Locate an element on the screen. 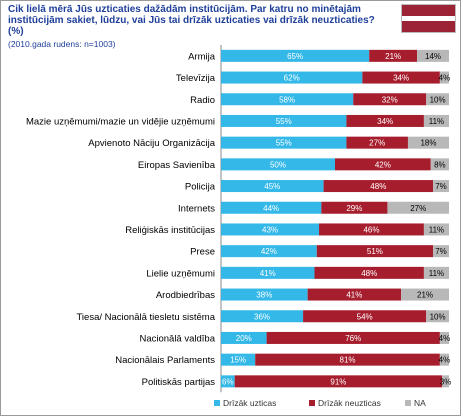  bar-dri-za-k-neuzticas-lielie-uzn-e-mumi is located at coordinates (369, 272).